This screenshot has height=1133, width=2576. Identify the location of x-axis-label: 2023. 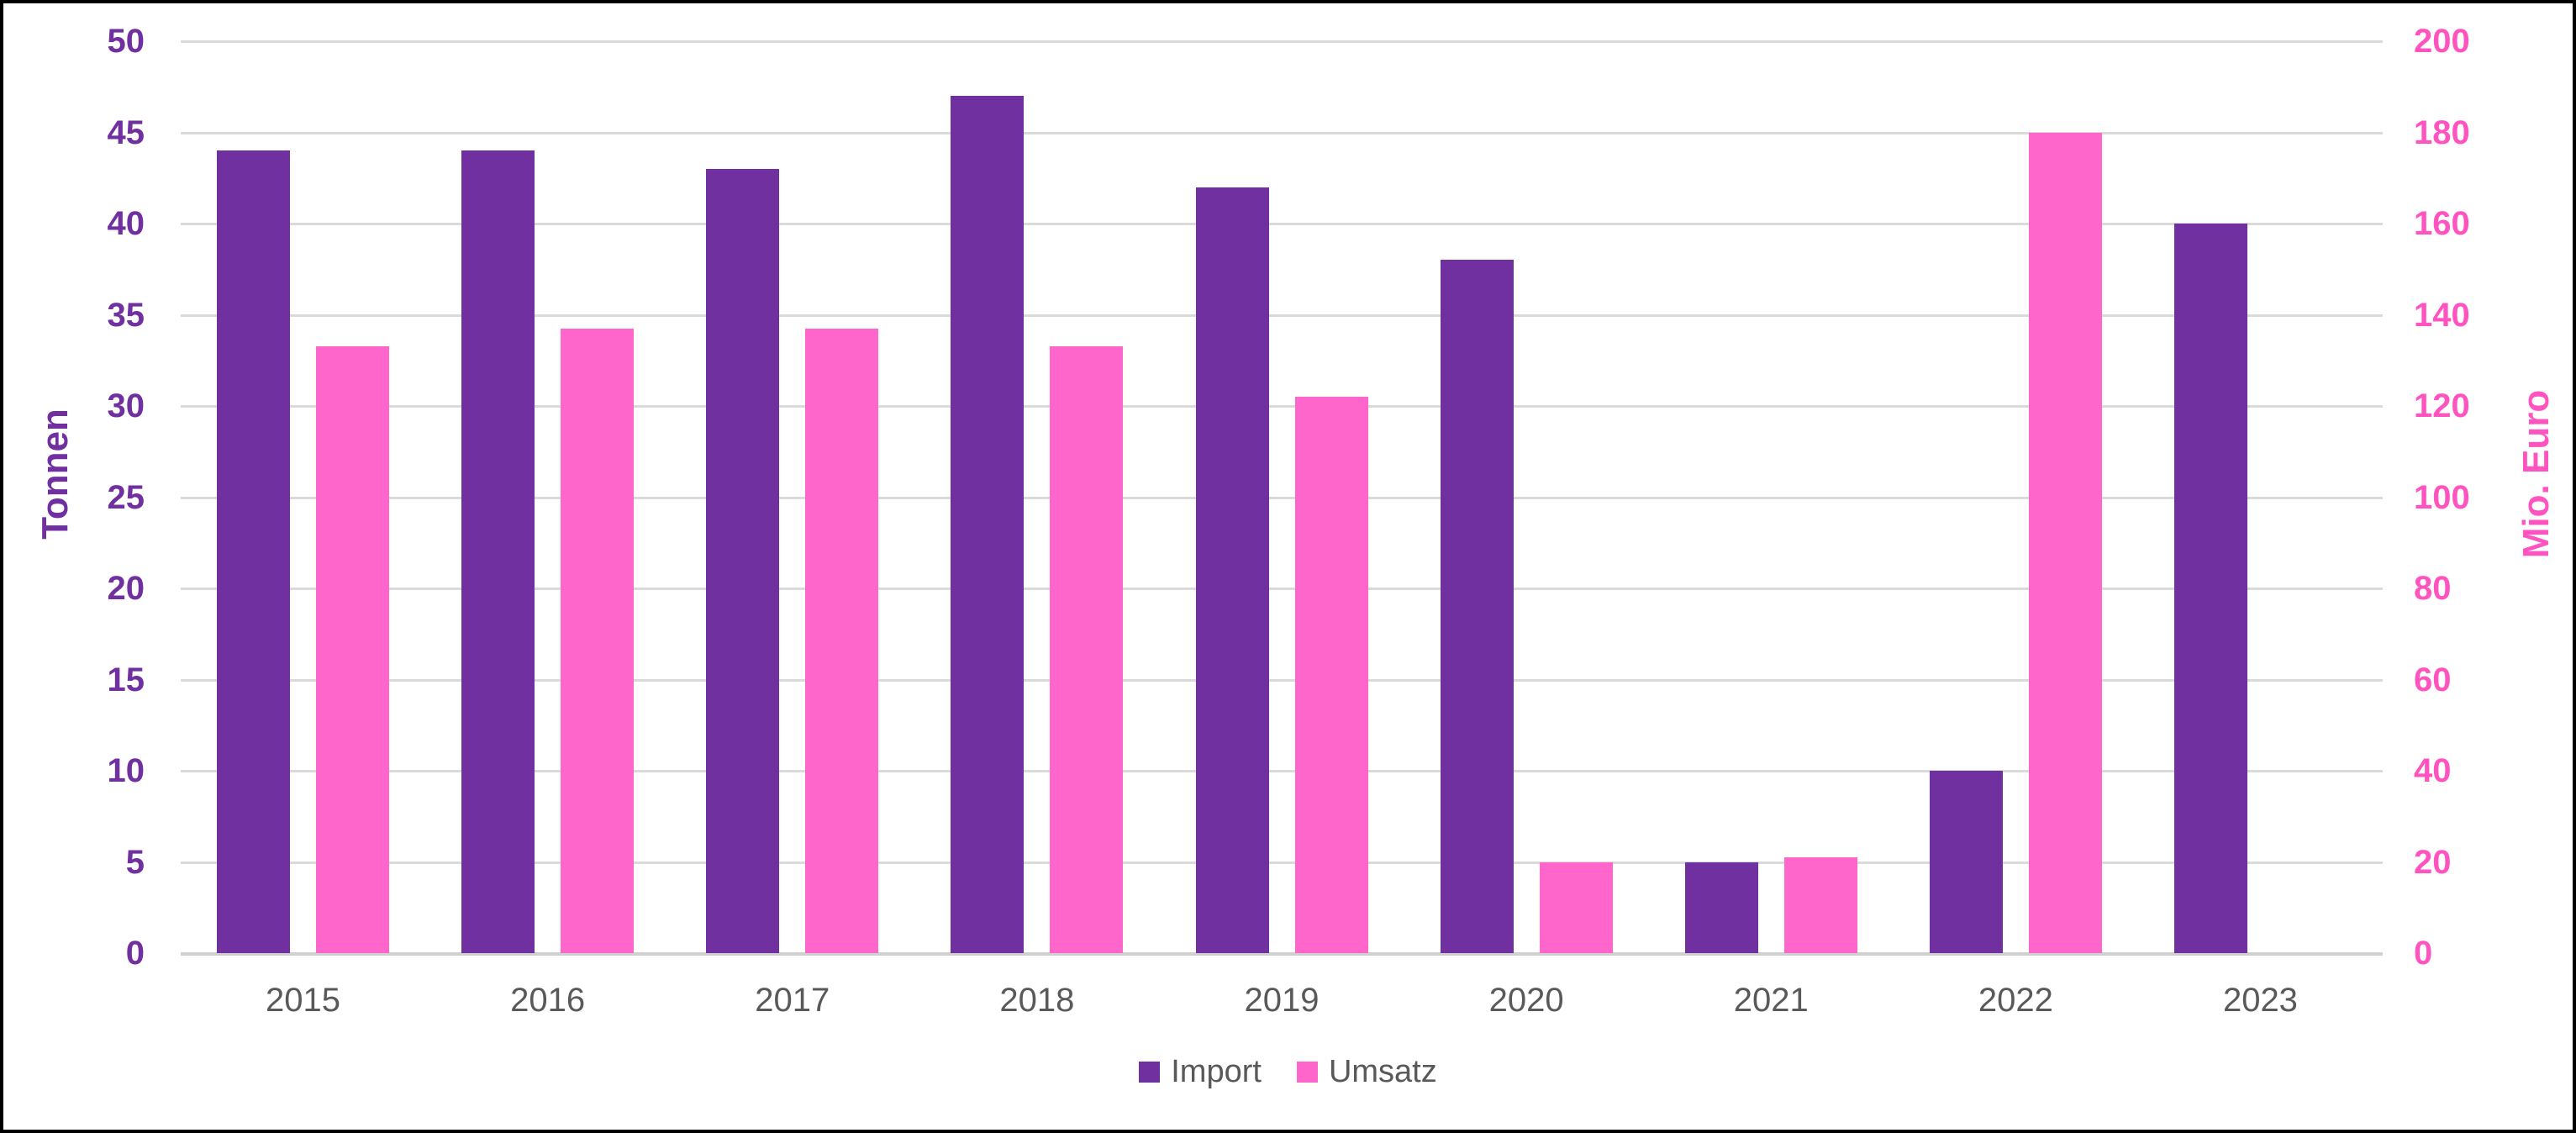
(2260, 1000).